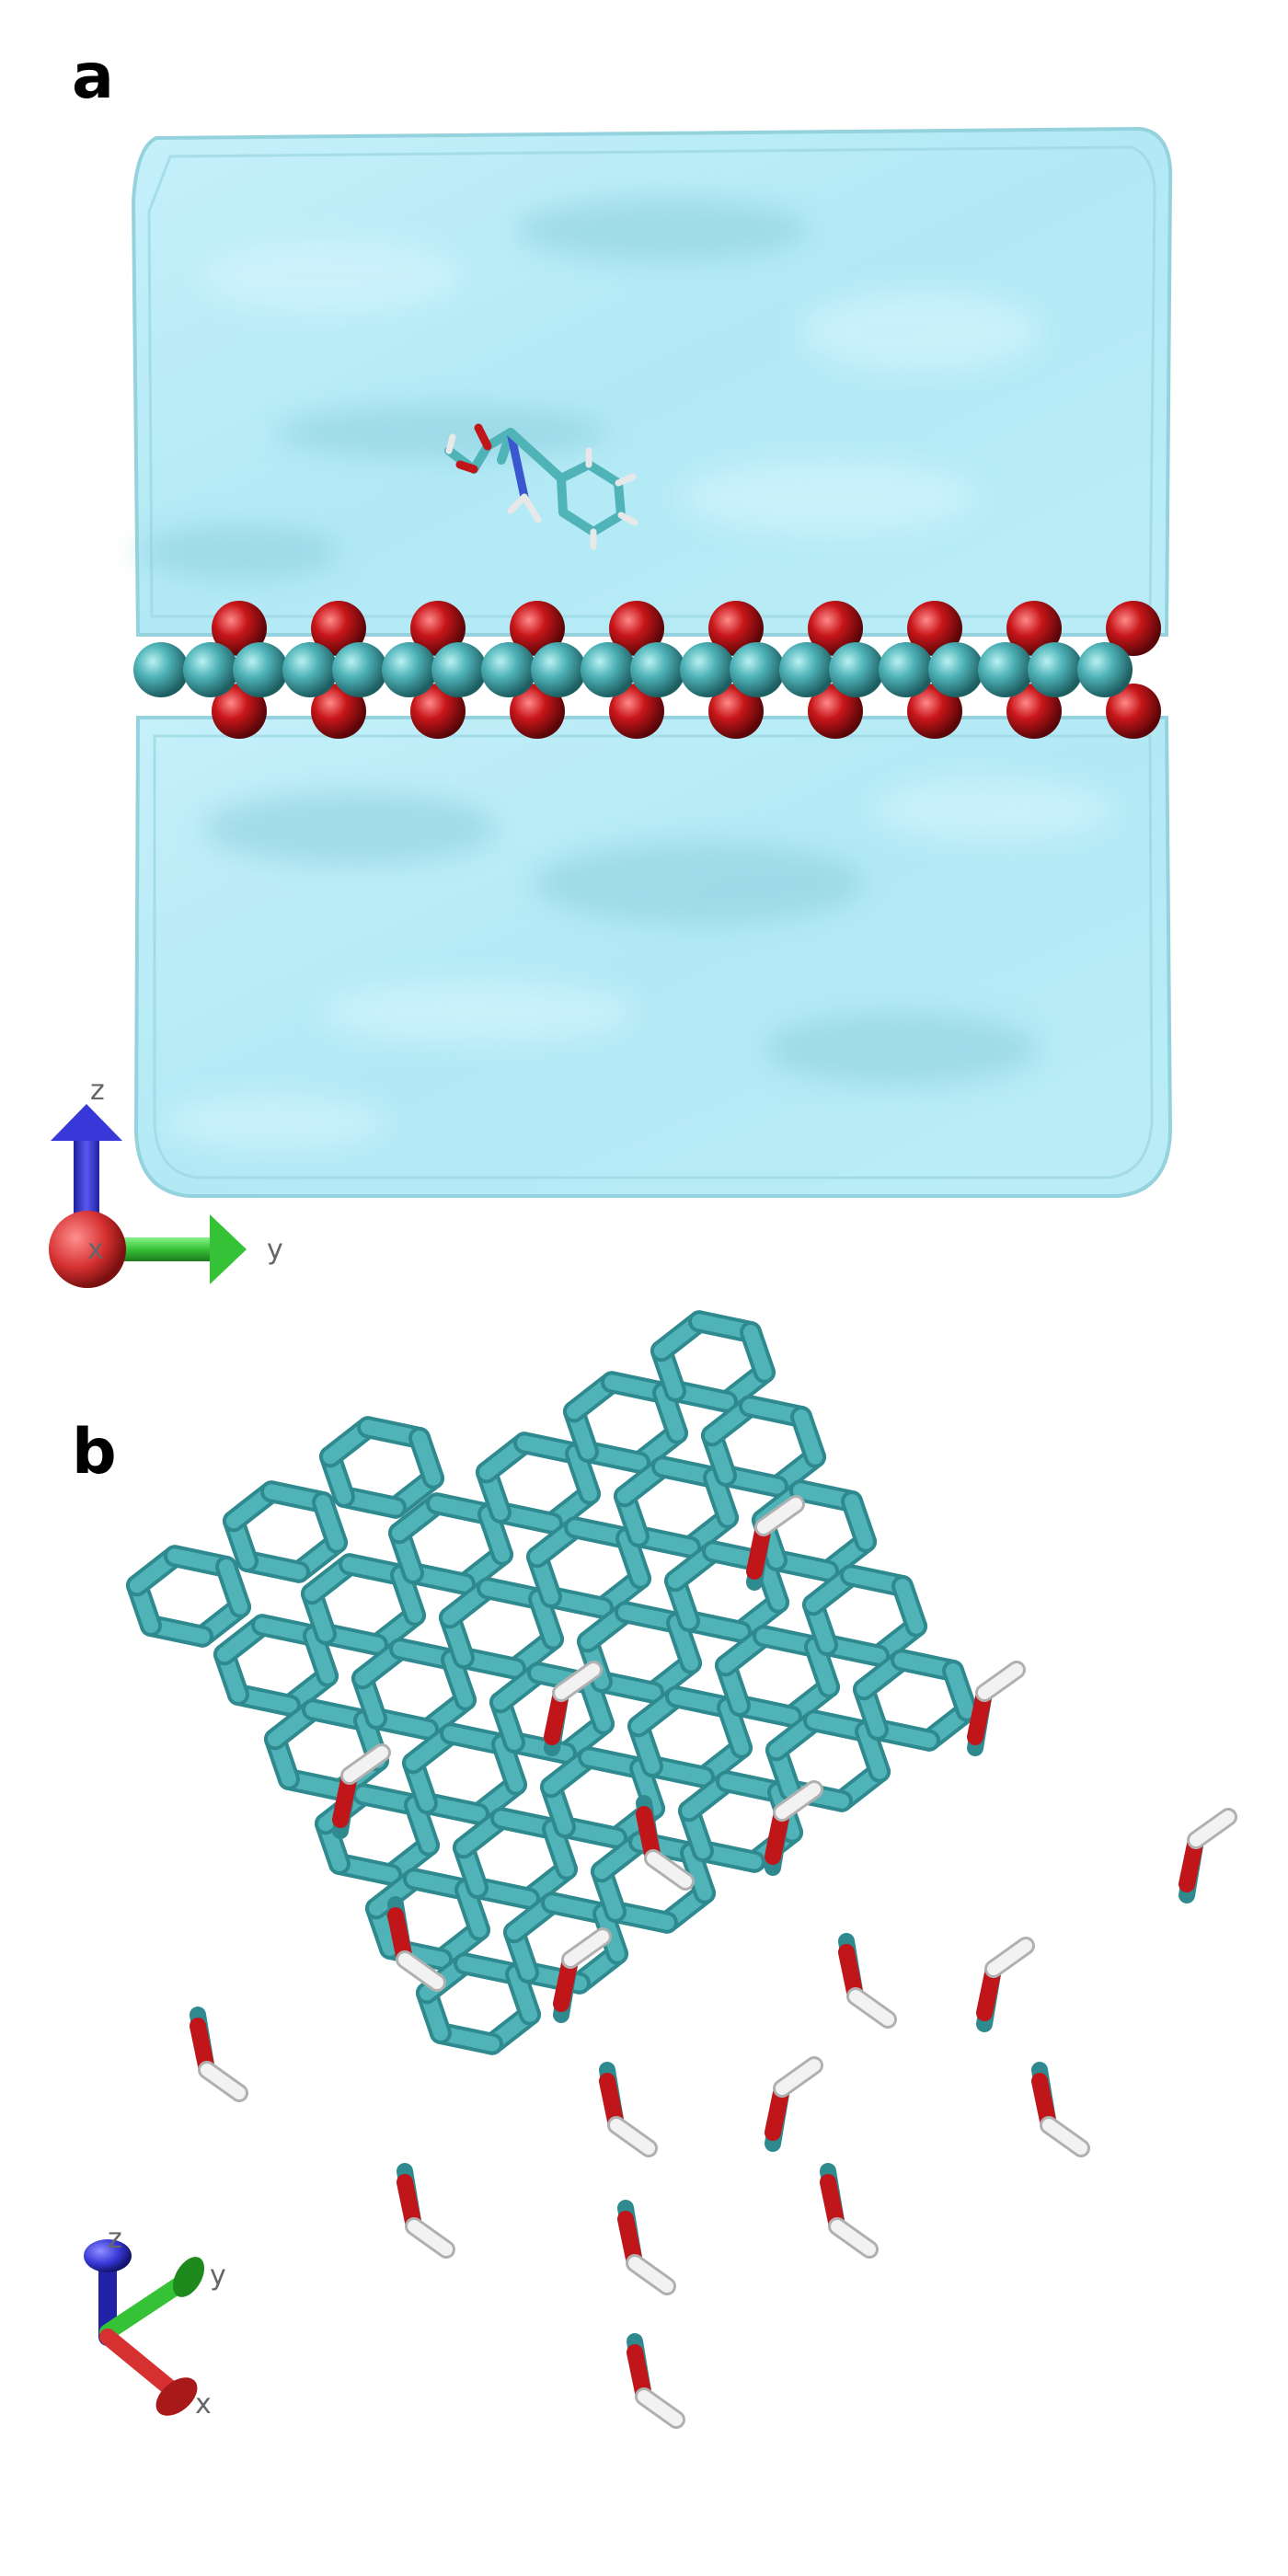 The height and width of the screenshot is (2576, 1288). What do you see at coordinates (188, 2277) in the screenshot?
I see `y-axis-arrowhead` at bounding box center [188, 2277].